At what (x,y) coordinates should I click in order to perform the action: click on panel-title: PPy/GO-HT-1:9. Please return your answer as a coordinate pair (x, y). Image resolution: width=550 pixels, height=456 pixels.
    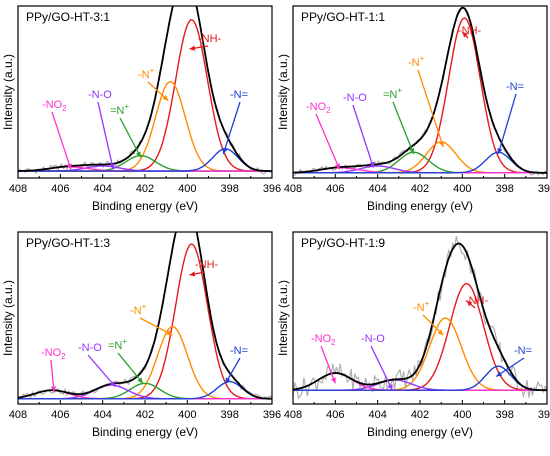
    Looking at the image, I should click on (343, 243).